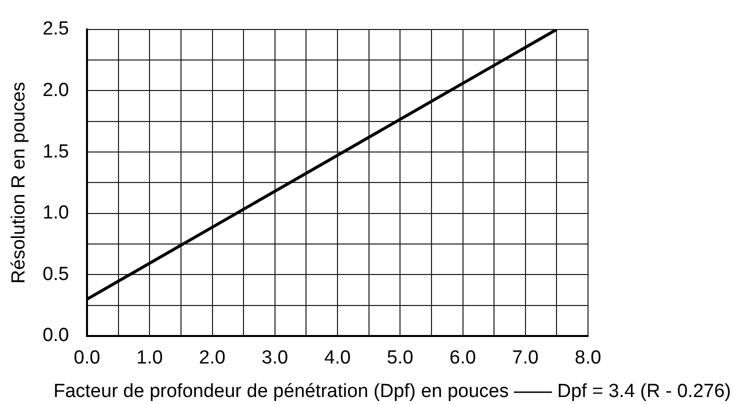 The width and height of the screenshot is (733, 404). What do you see at coordinates (212, 358) in the screenshot?
I see `x-tick-label: 2.0` at bounding box center [212, 358].